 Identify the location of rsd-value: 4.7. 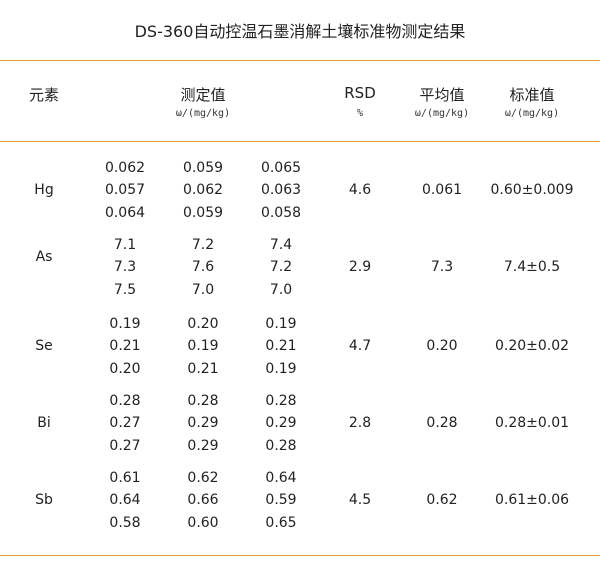
(360, 346).